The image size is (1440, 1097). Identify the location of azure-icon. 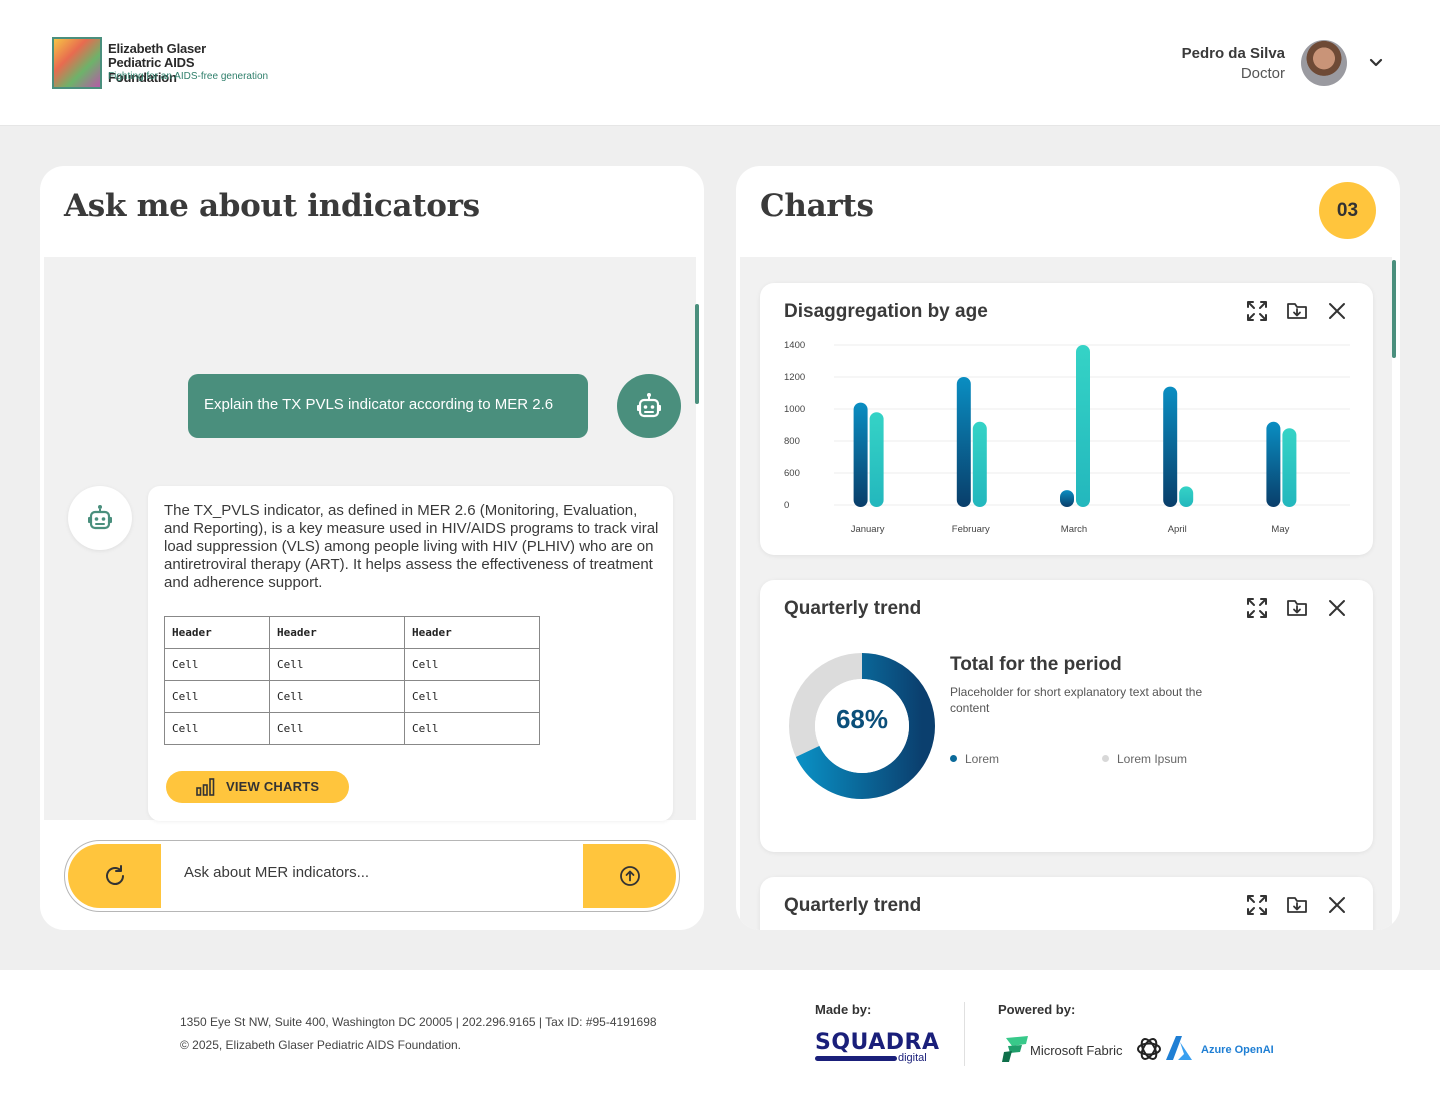
(1179, 1048).